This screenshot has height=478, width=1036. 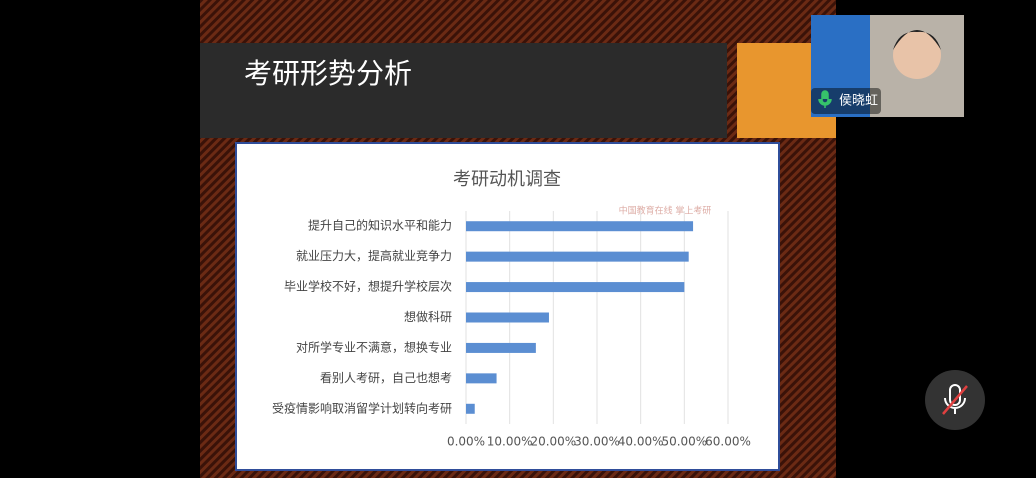 What do you see at coordinates (380, 225) in the screenshot?
I see `y-tick-label: 提升自己的知识水平和能力` at bounding box center [380, 225].